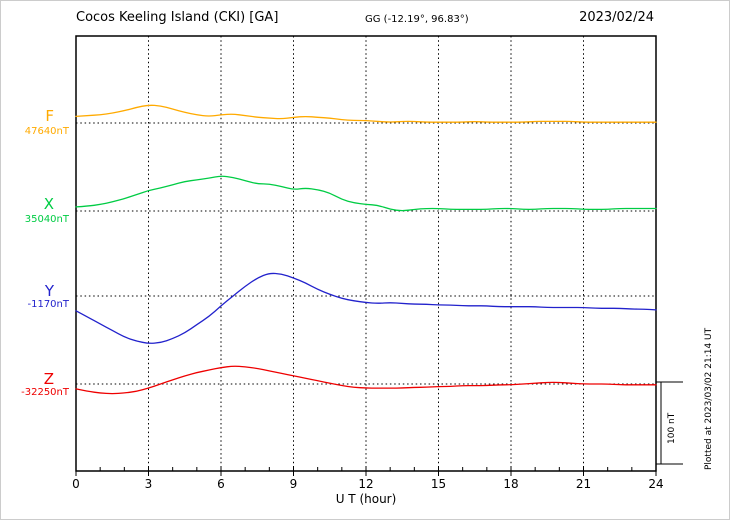 Image resolution: width=730 pixels, height=520 pixels. Describe the element at coordinates (366, 193) in the screenshot. I see `trace-X` at that location.